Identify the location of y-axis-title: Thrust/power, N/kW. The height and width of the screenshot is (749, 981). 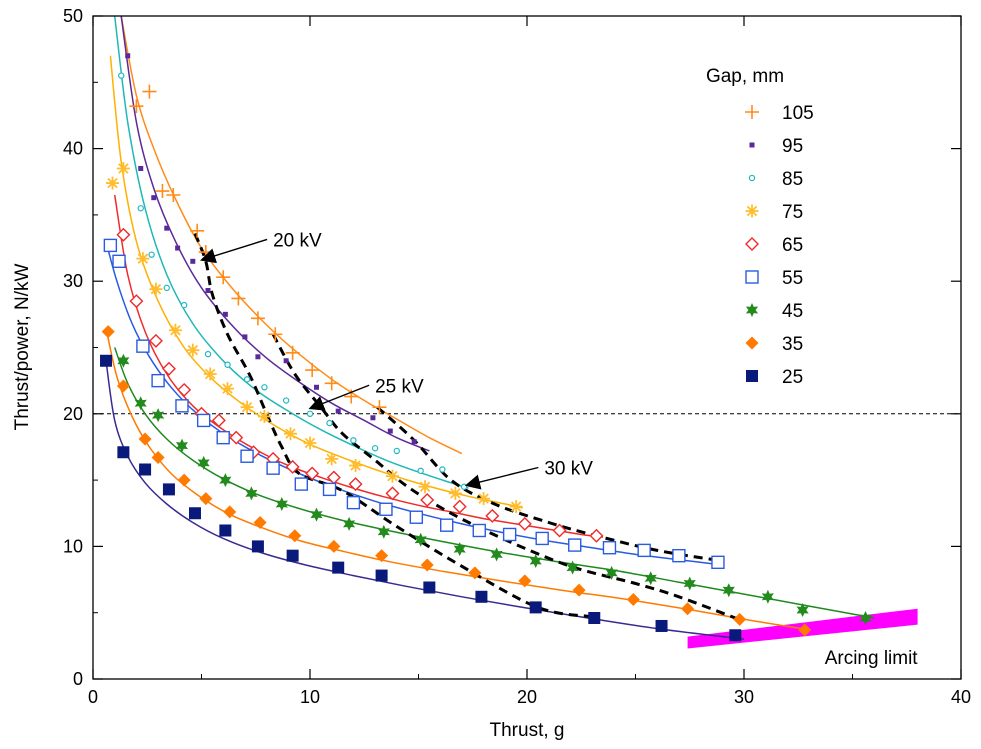
(22, 347).